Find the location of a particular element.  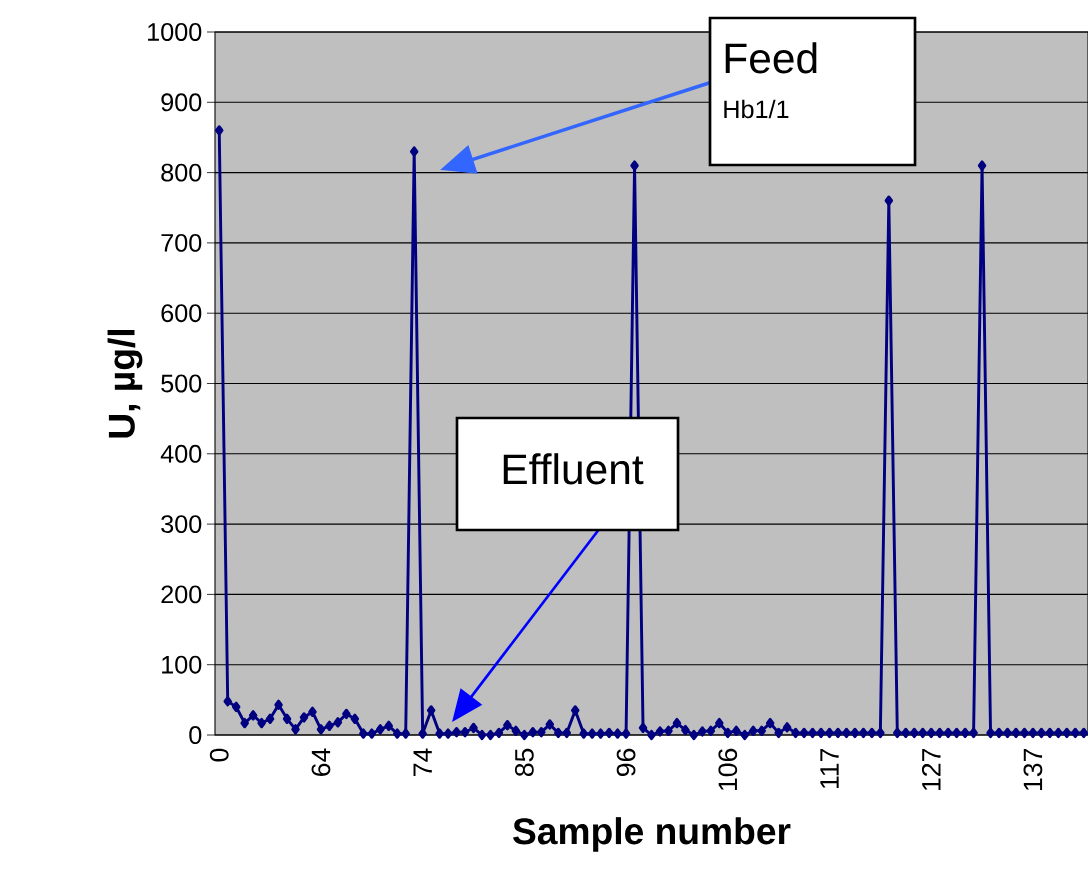

y-tick-label: 600 is located at coordinates (181, 313).